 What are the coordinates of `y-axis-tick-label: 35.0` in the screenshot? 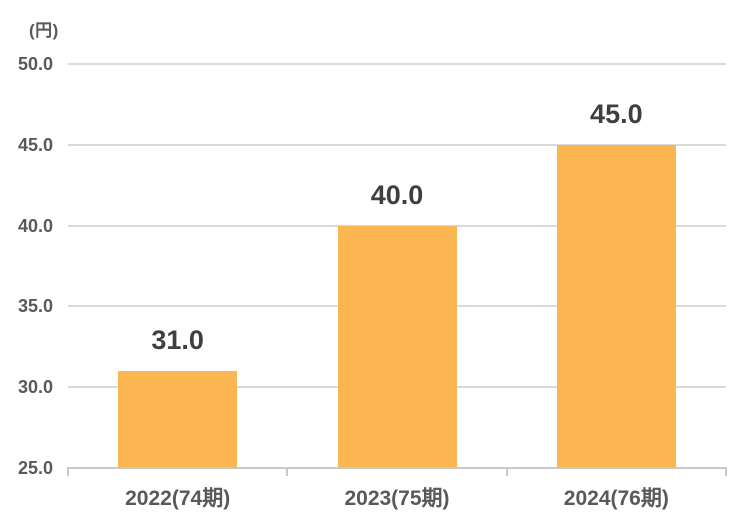 It's located at (35, 306).